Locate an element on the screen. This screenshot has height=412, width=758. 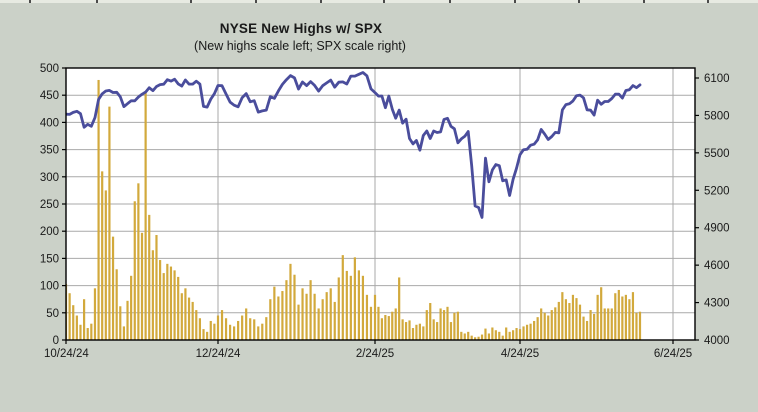
right-axis-tick-label: 5200 is located at coordinates (717, 191).